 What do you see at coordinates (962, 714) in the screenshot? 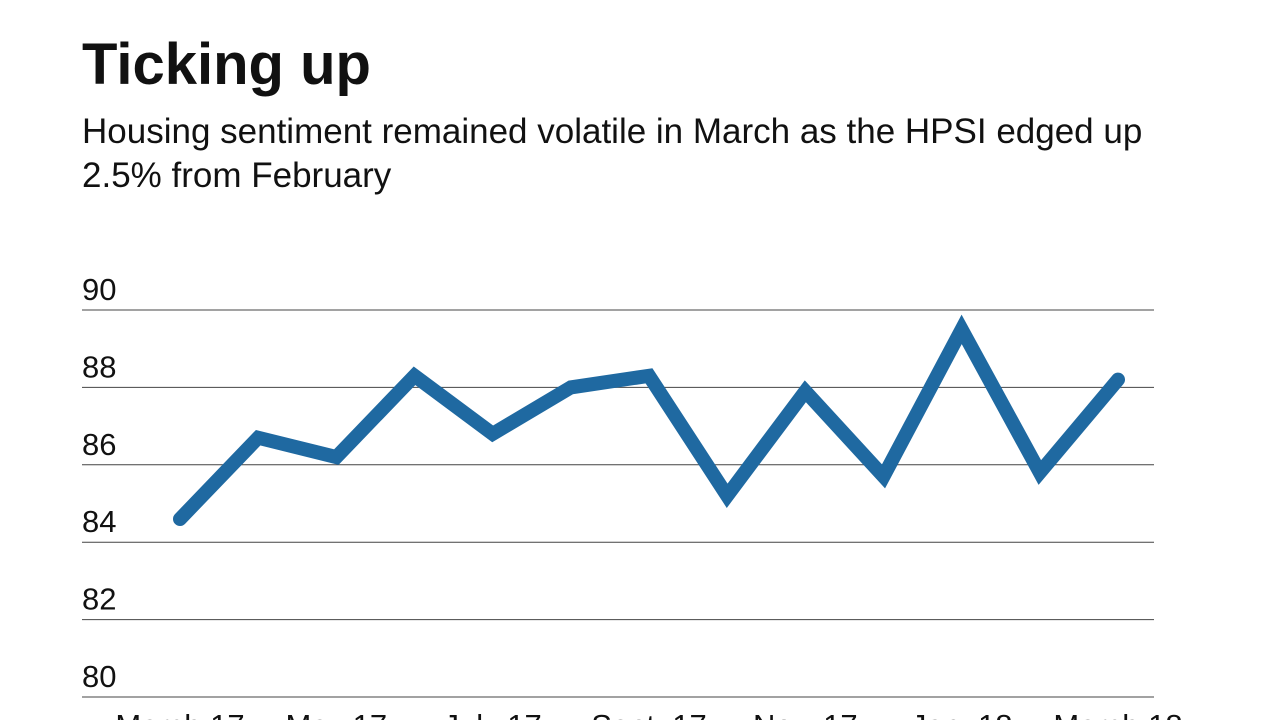
I see `x-tick-label: Jan. 18` at bounding box center [962, 714].